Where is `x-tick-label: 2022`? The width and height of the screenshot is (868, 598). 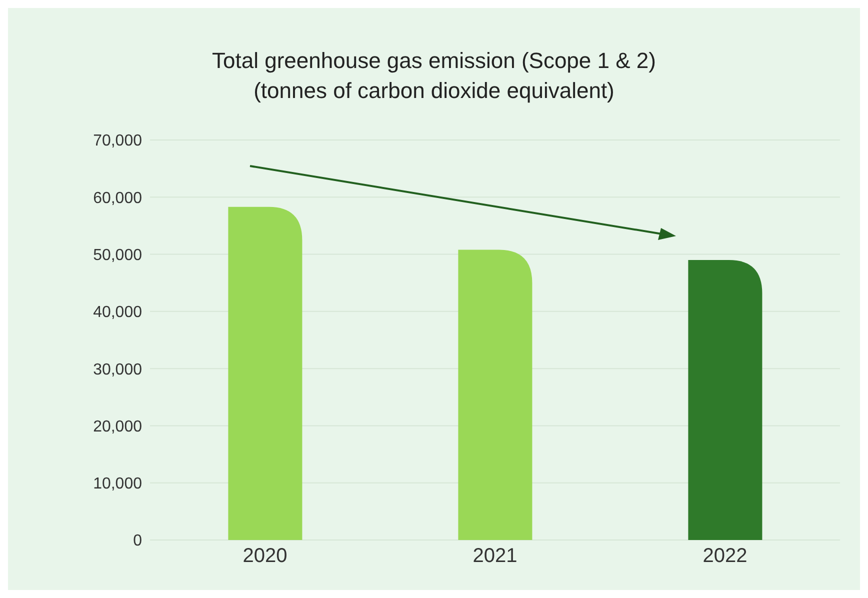 x-tick-label: 2022 is located at coordinates (725, 556).